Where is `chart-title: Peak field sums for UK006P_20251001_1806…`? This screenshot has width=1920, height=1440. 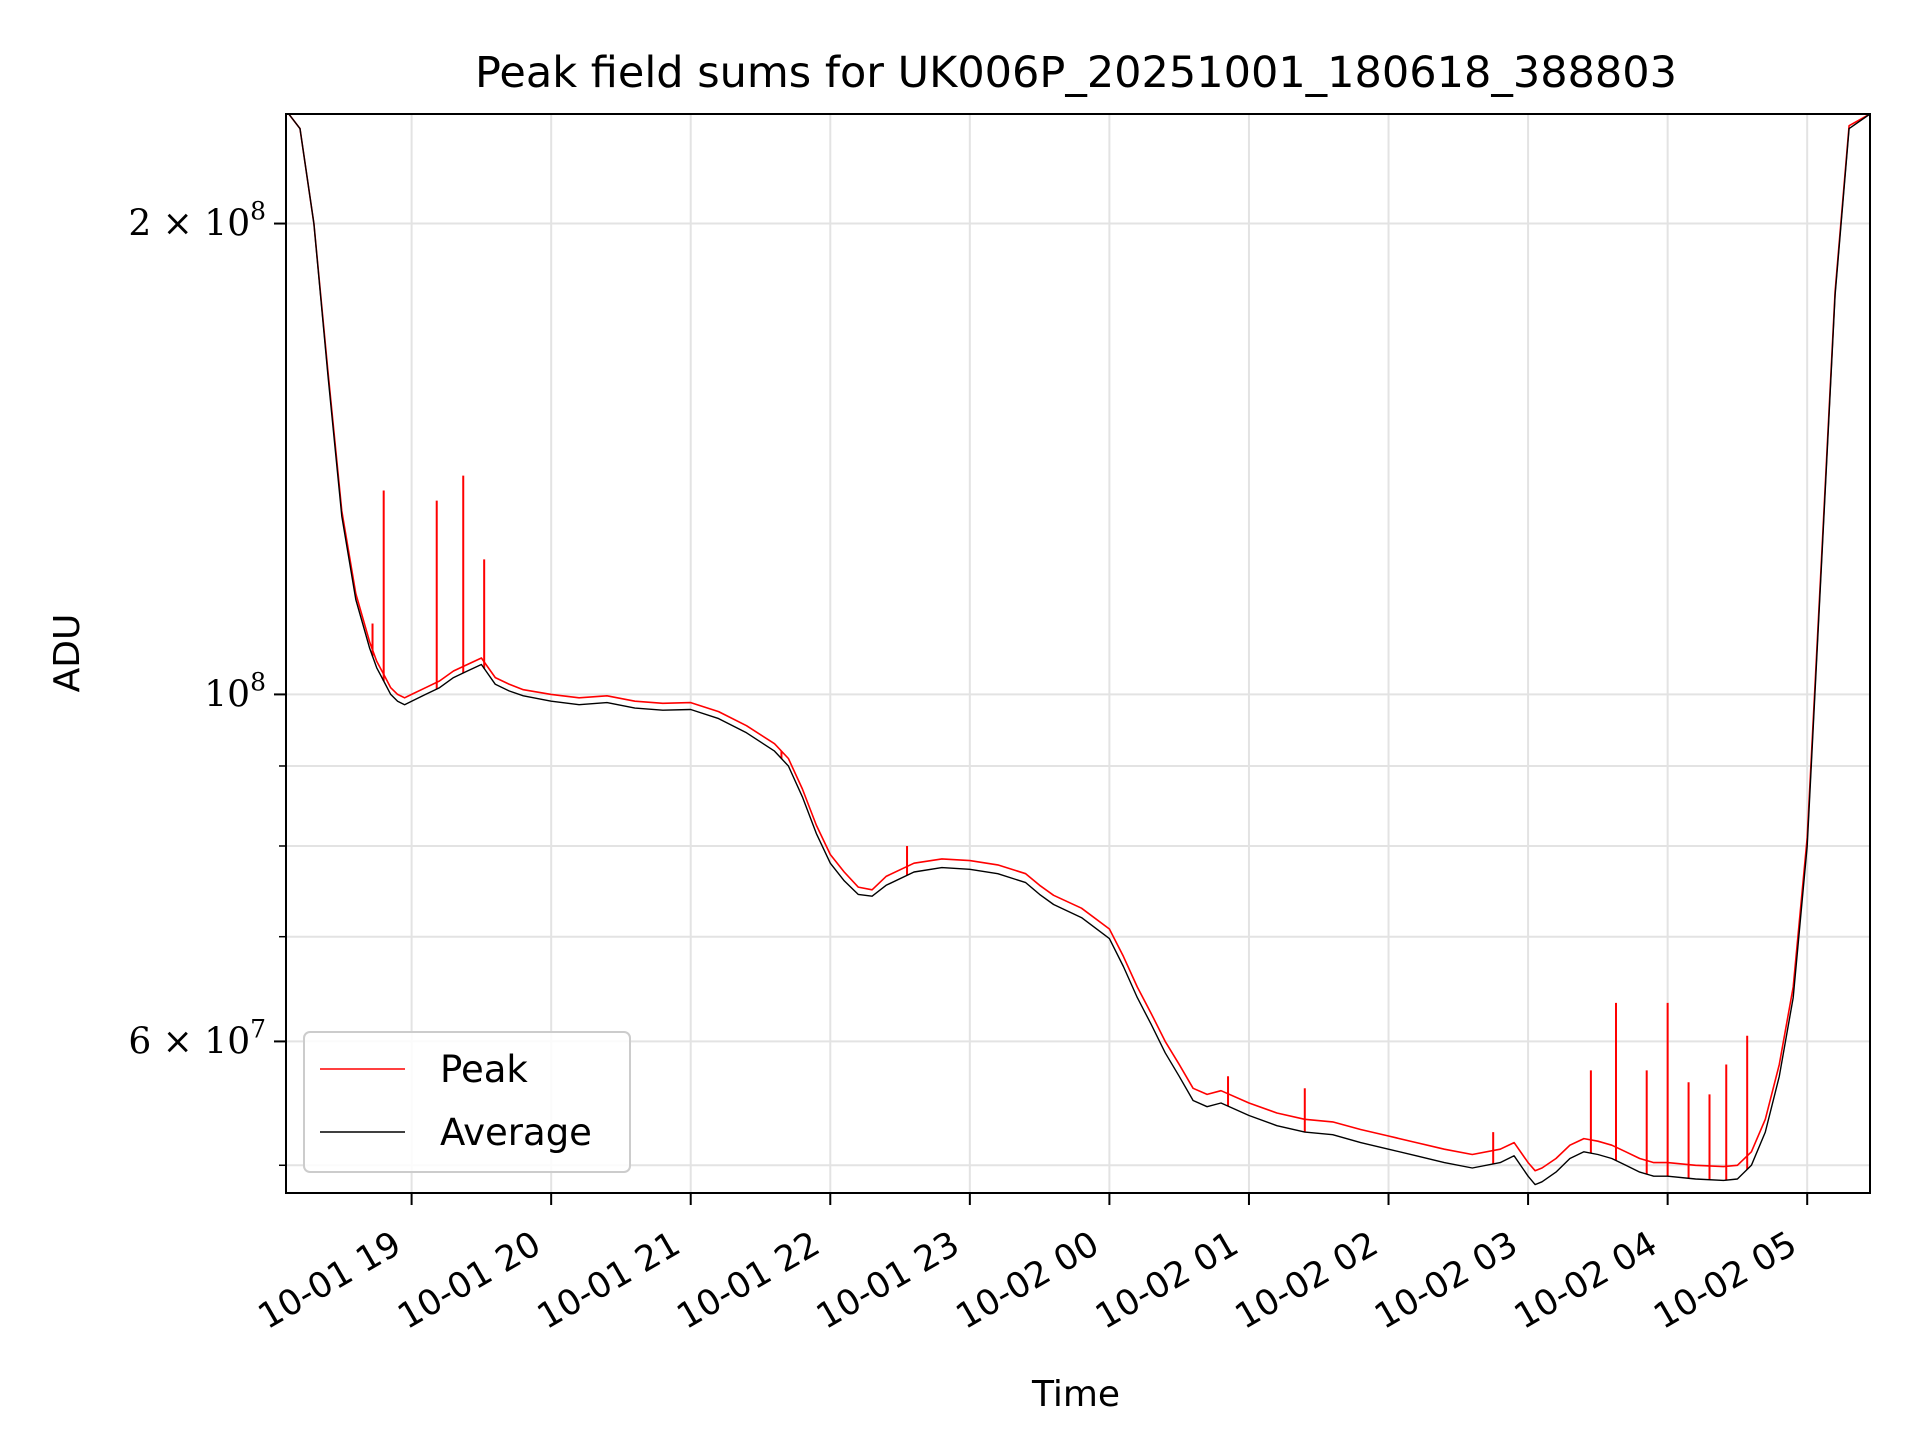
chart-title: Peak field sums for UK006P_20251001_1806… is located at coordinates (1076, 73).